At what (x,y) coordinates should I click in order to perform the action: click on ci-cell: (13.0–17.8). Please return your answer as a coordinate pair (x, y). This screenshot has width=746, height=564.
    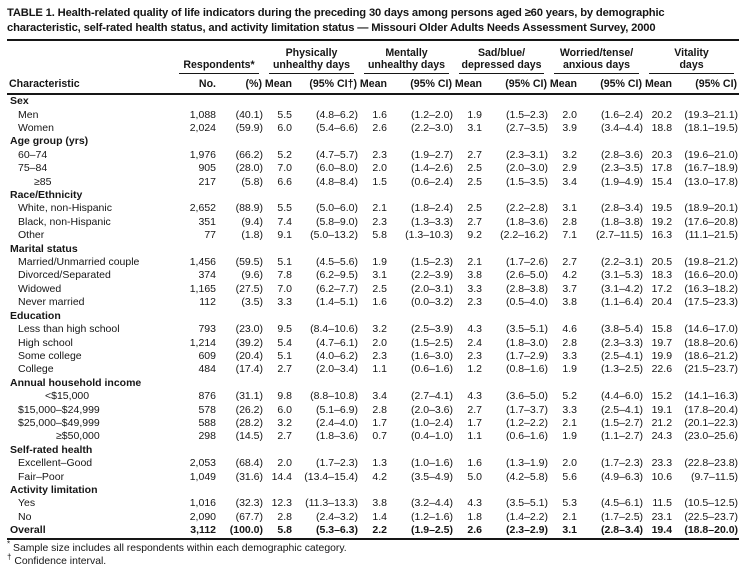
    Looking at the image, I should click on (711, 181).